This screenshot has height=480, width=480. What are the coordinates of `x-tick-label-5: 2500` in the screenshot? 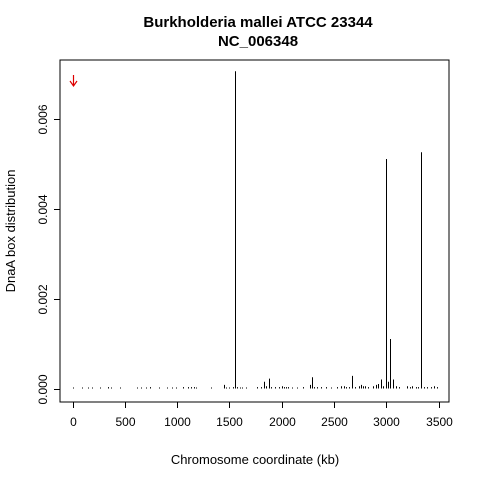 It's located at (334, 422).